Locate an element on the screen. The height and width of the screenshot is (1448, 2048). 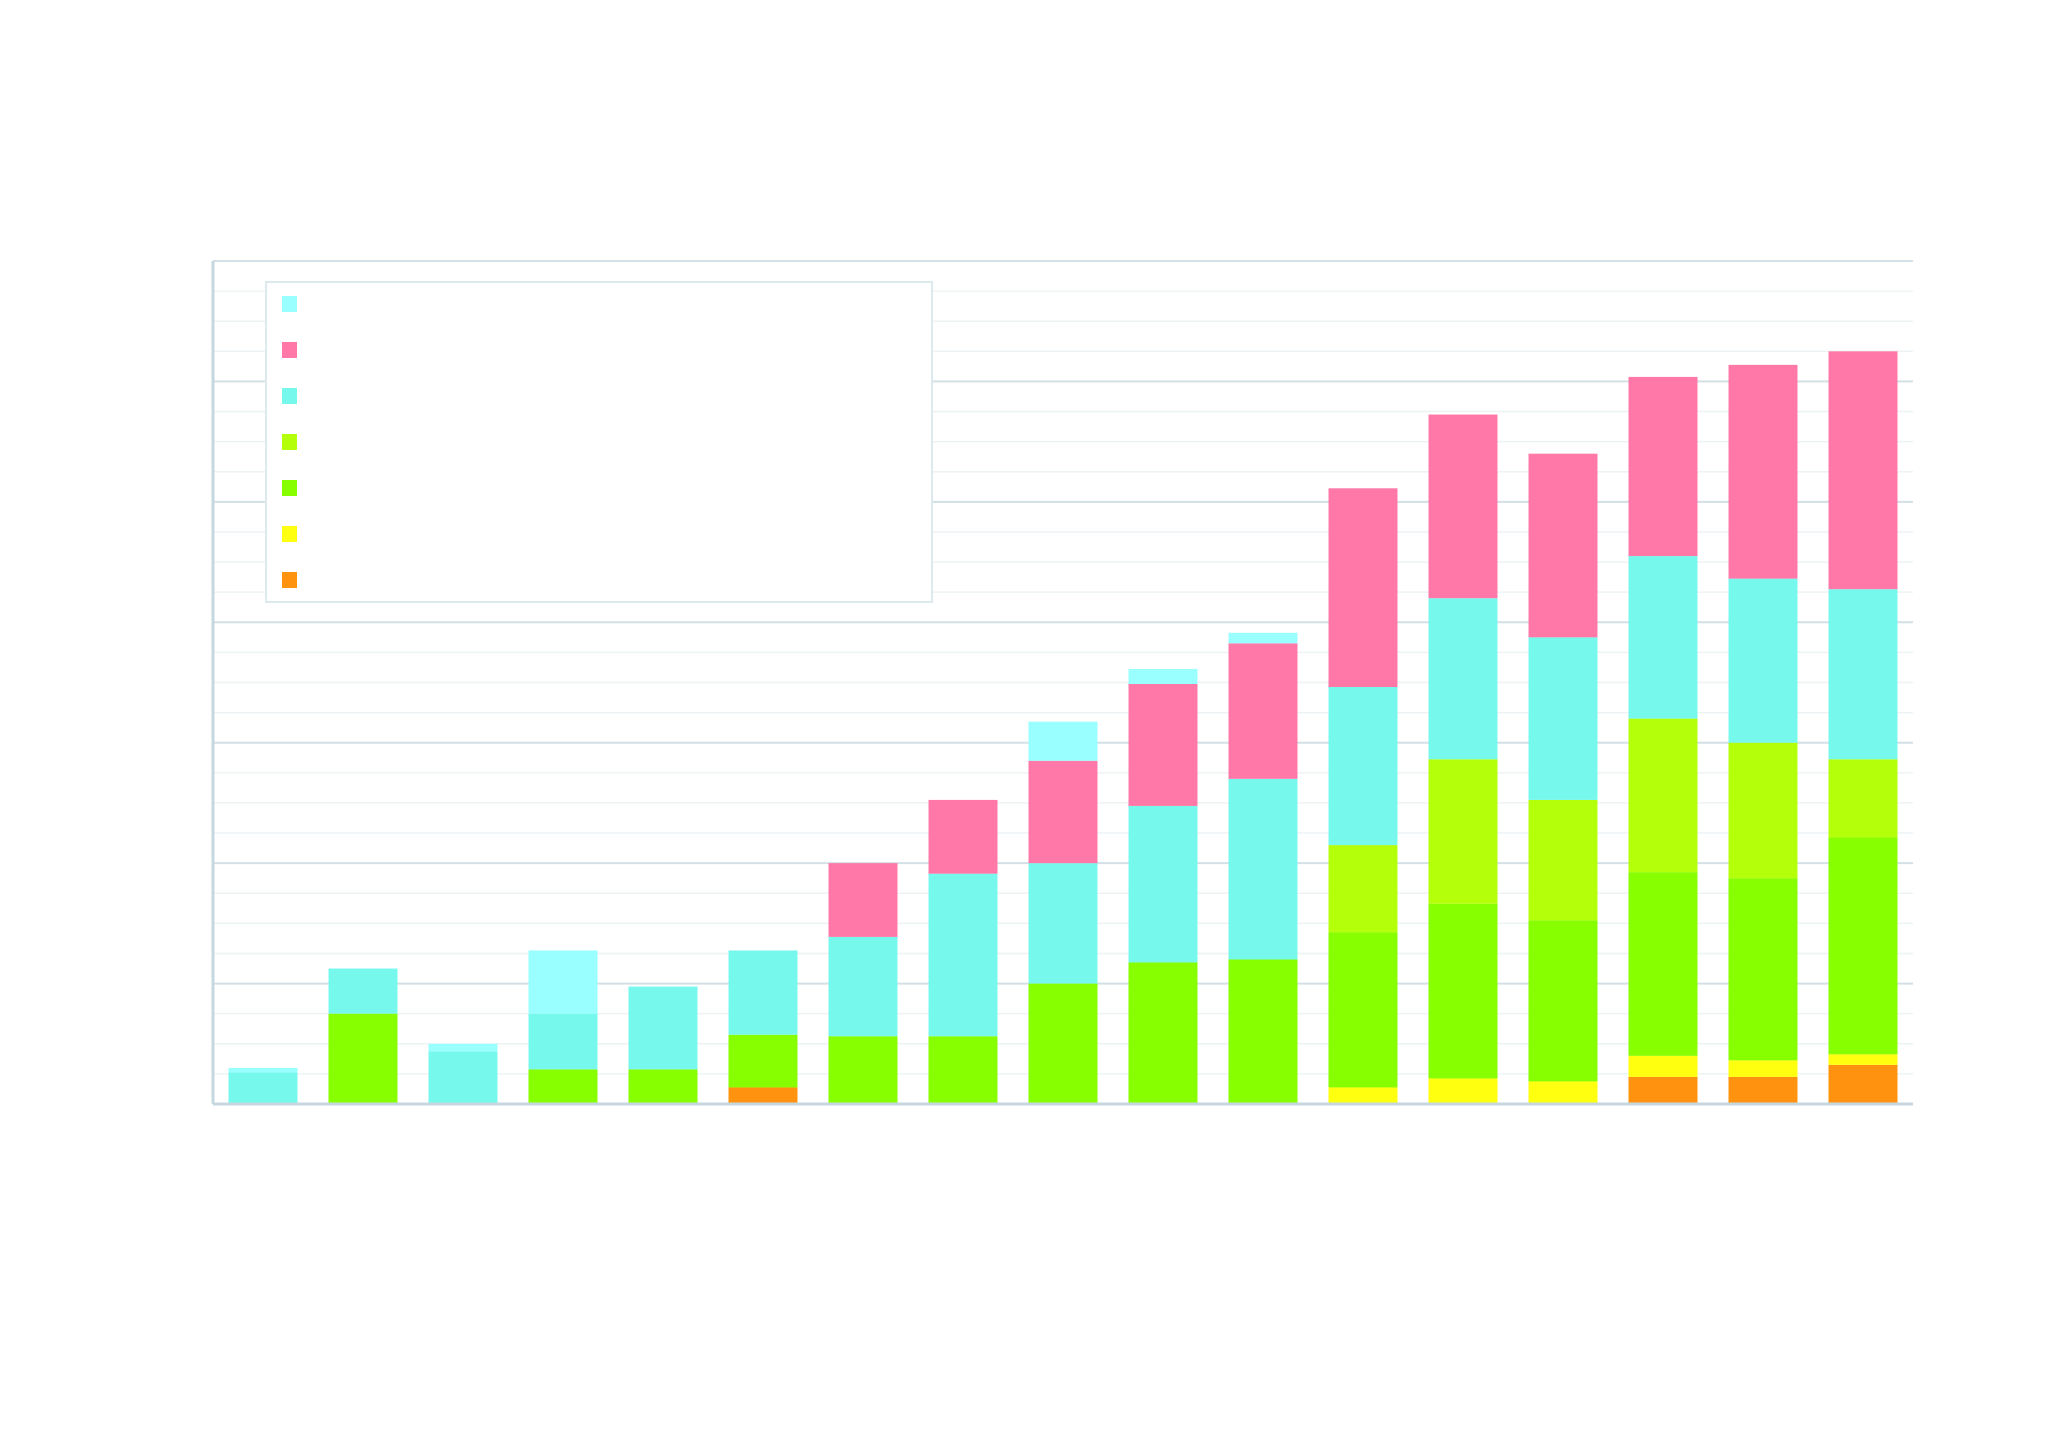
legend is located at coordinates (599, 442).